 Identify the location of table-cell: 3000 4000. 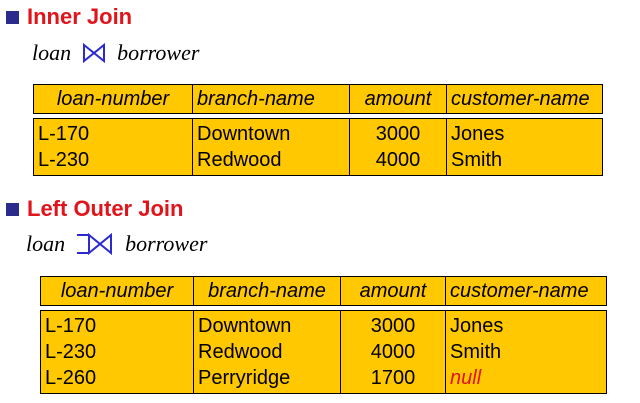
(398, 147).